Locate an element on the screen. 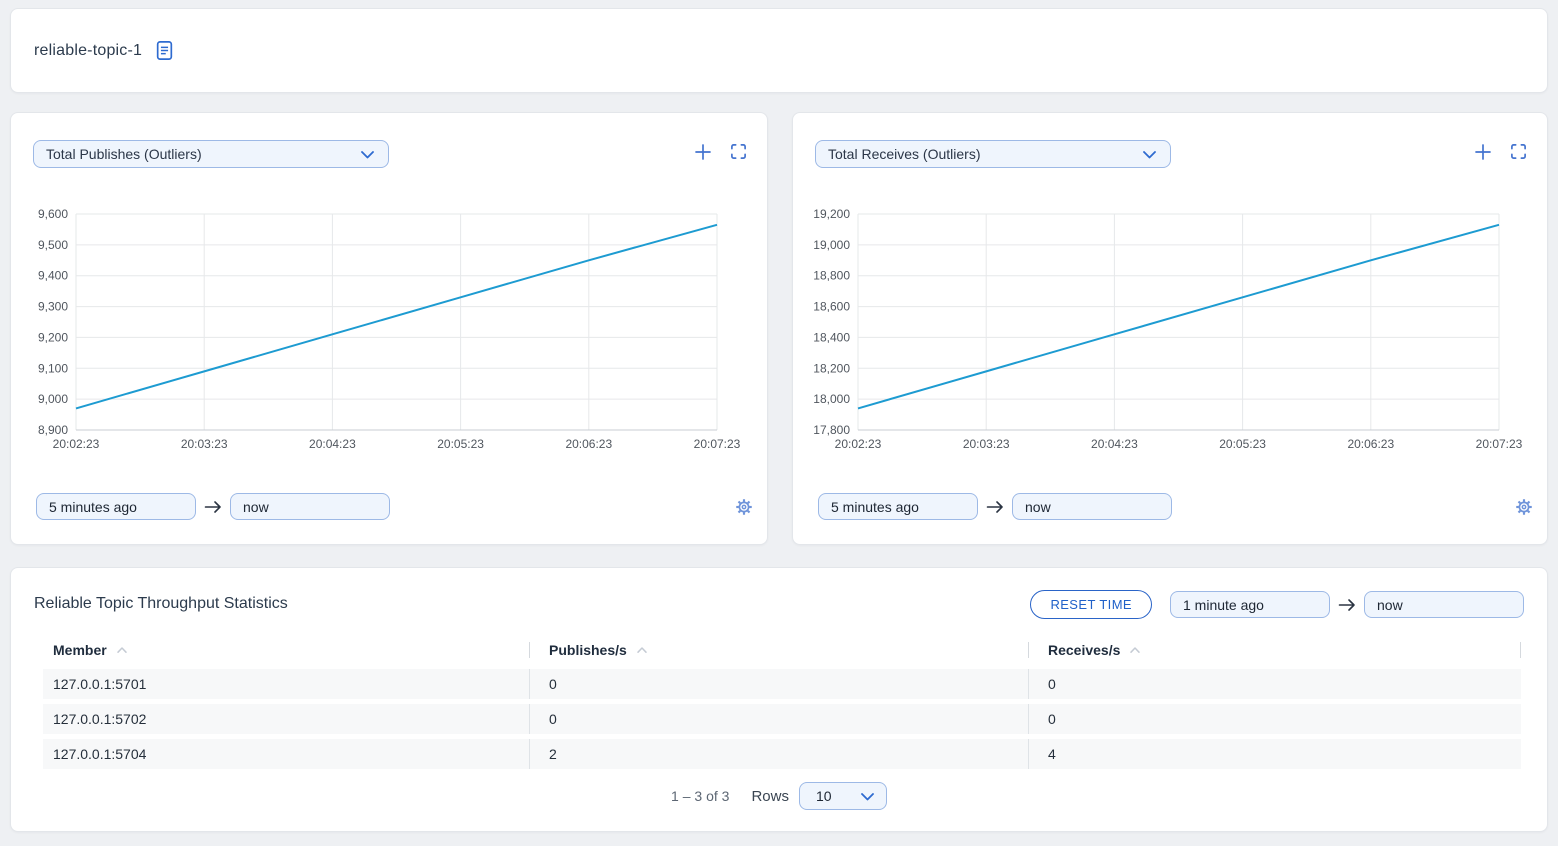 This screenshot has height=846, width=1558. table-row: 127.0.0.1:5701 0 0 is located at coordinates (782, 684).